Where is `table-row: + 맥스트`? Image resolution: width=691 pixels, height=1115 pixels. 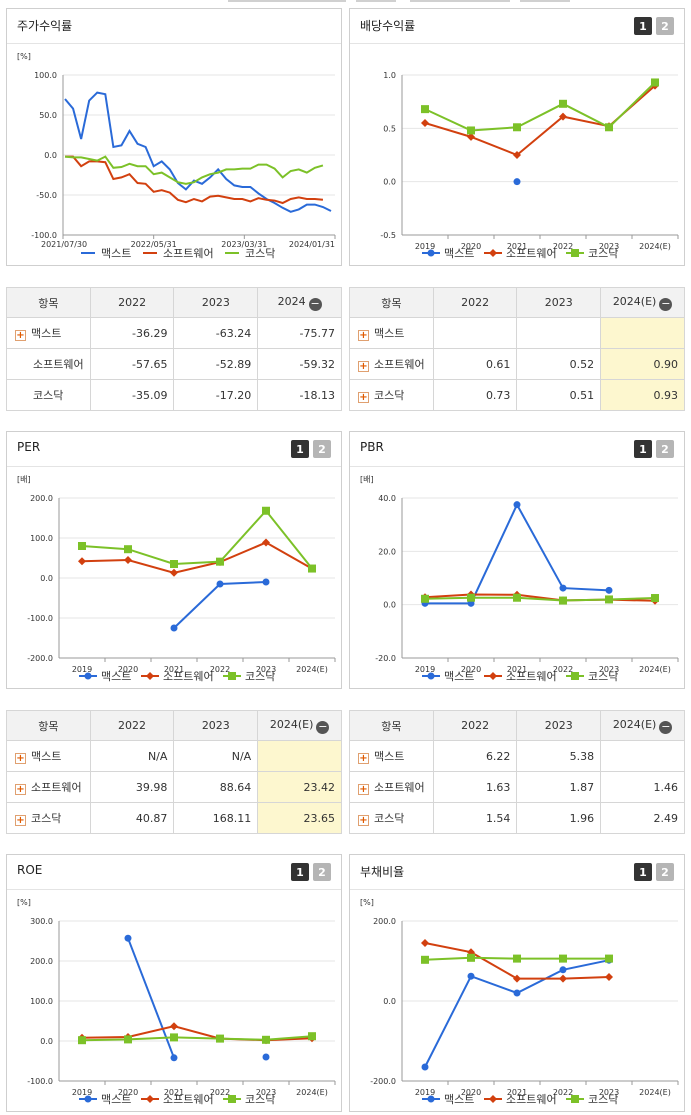 table-row: + 맥스트 is located at coordinates (517, 333).